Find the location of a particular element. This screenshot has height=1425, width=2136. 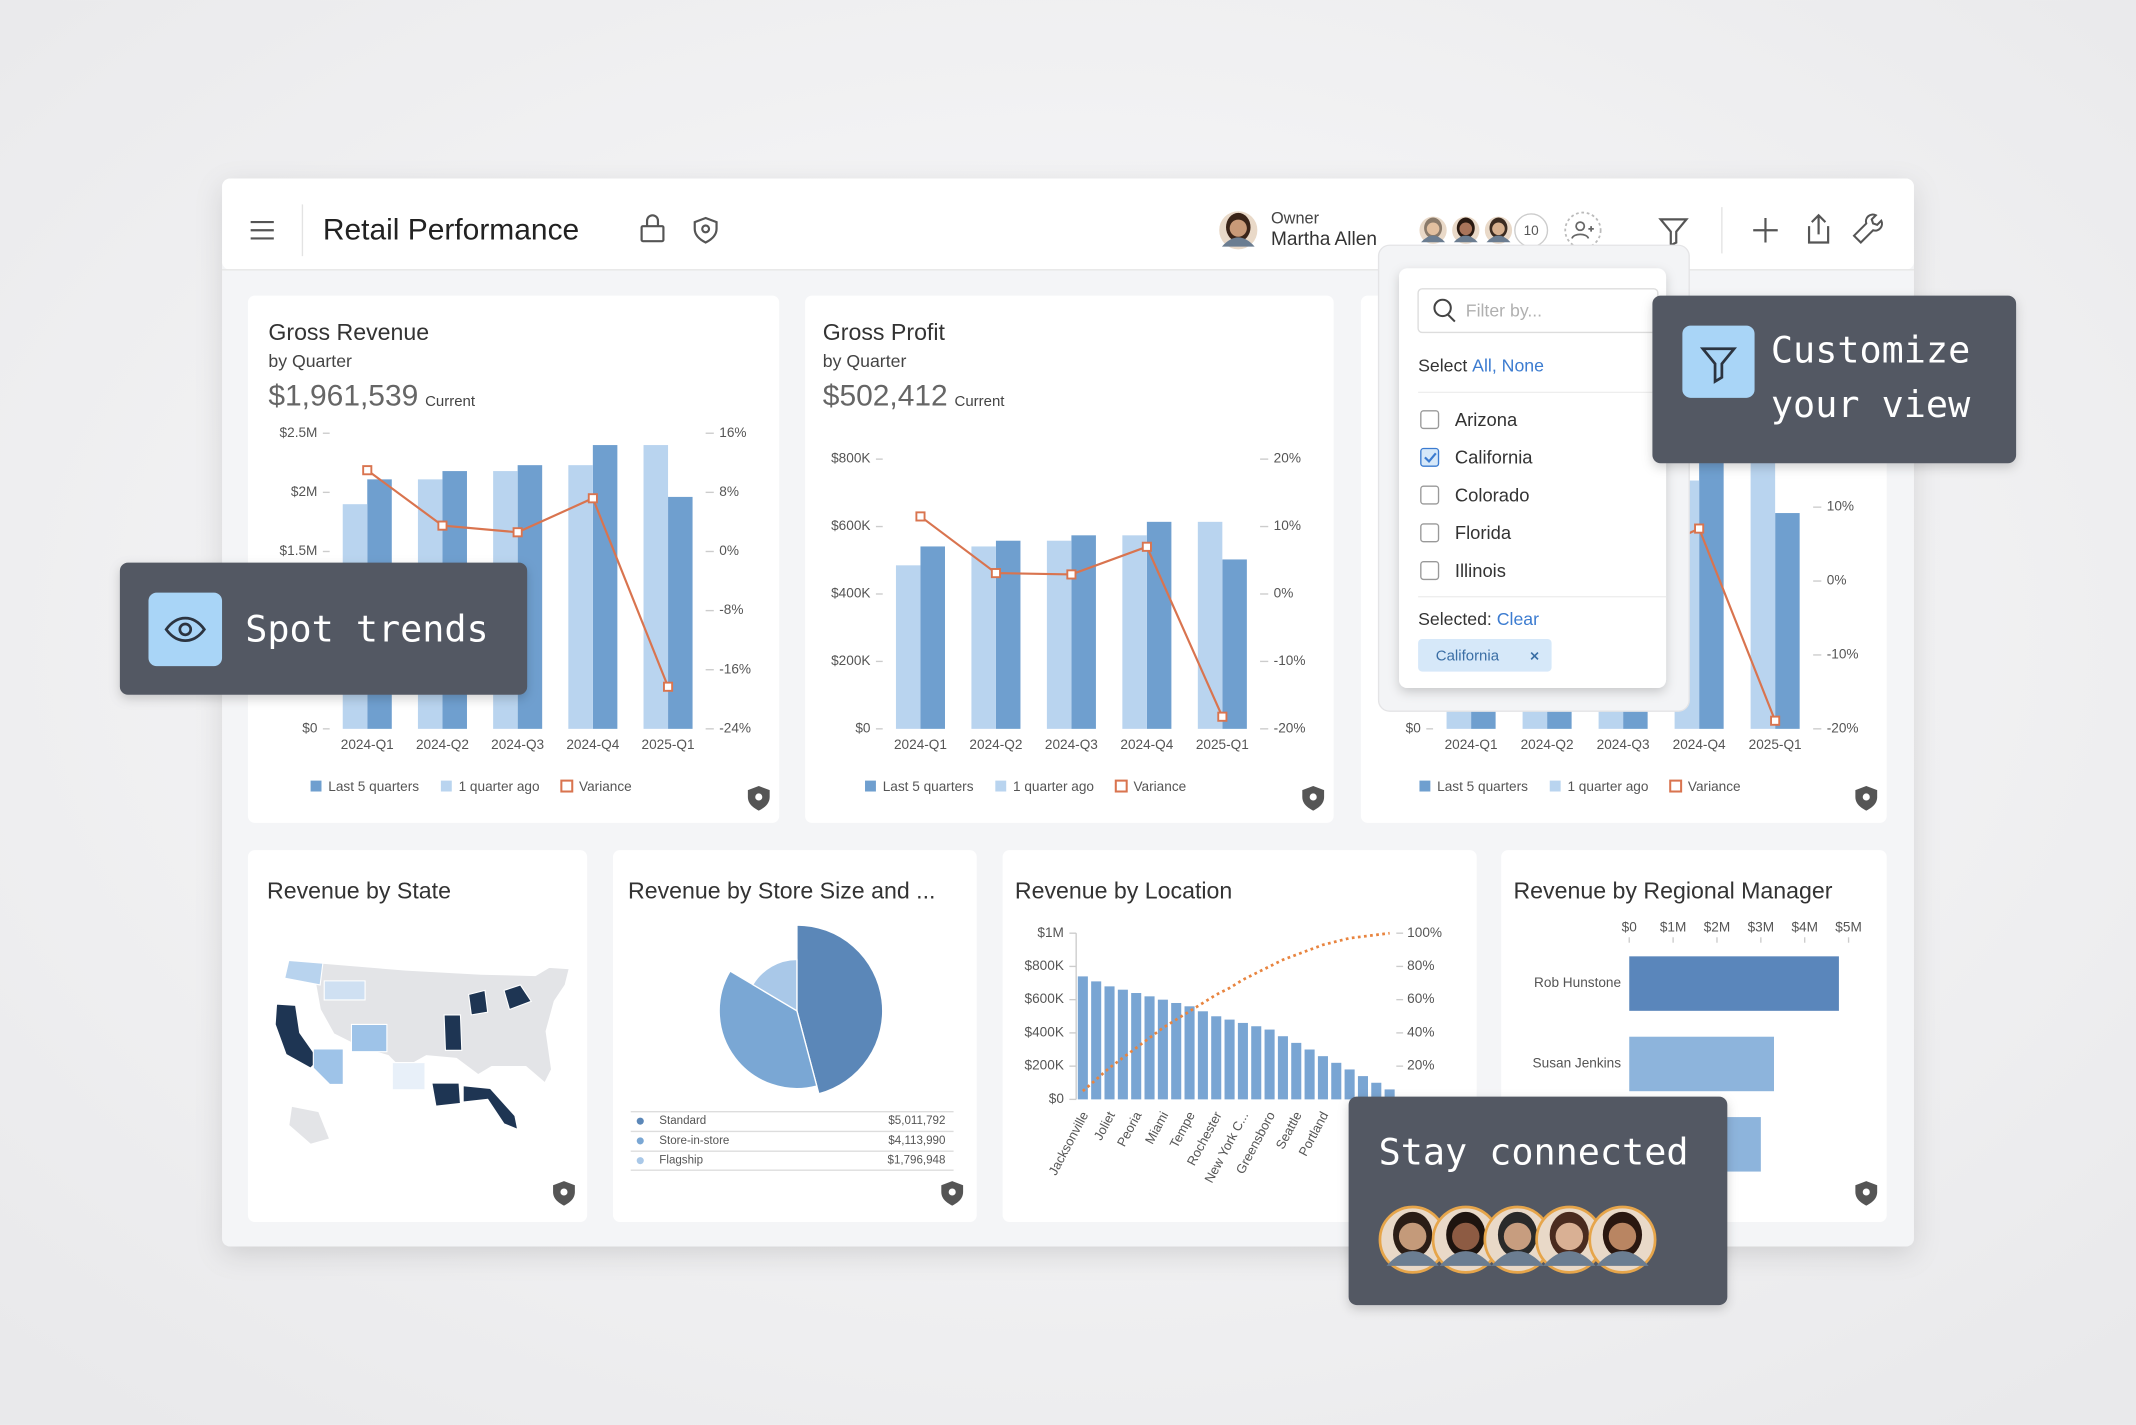

option-label: California is located at coordinates (1494, 457).